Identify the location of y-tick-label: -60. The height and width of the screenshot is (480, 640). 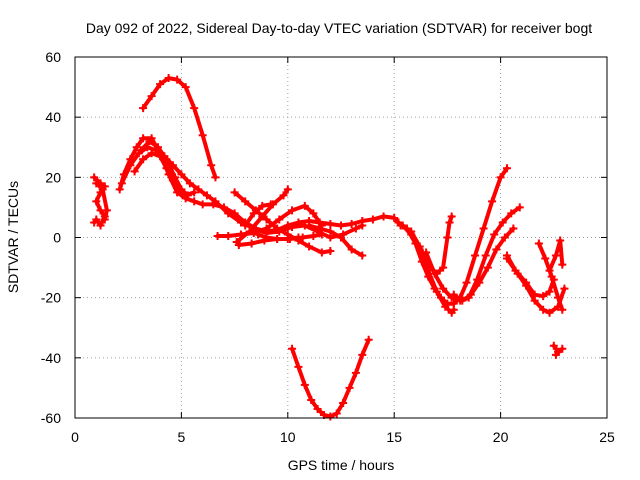
(51, 418).